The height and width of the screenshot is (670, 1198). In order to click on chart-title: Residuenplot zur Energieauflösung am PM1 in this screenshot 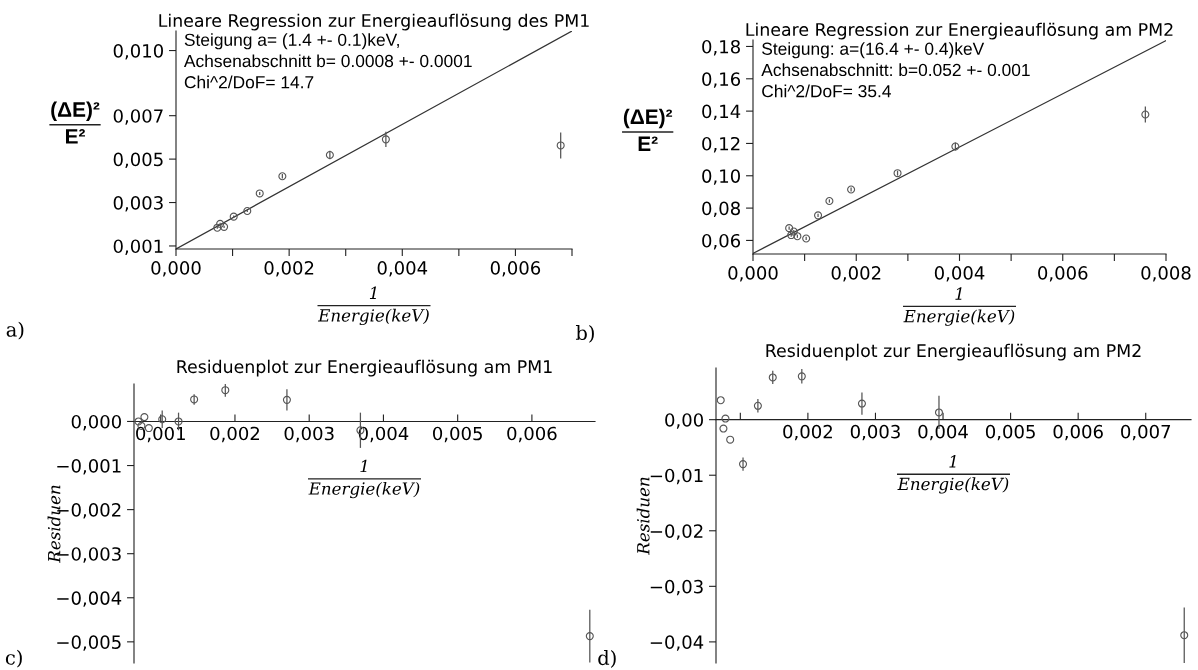, I will do `click(364, 368)`.